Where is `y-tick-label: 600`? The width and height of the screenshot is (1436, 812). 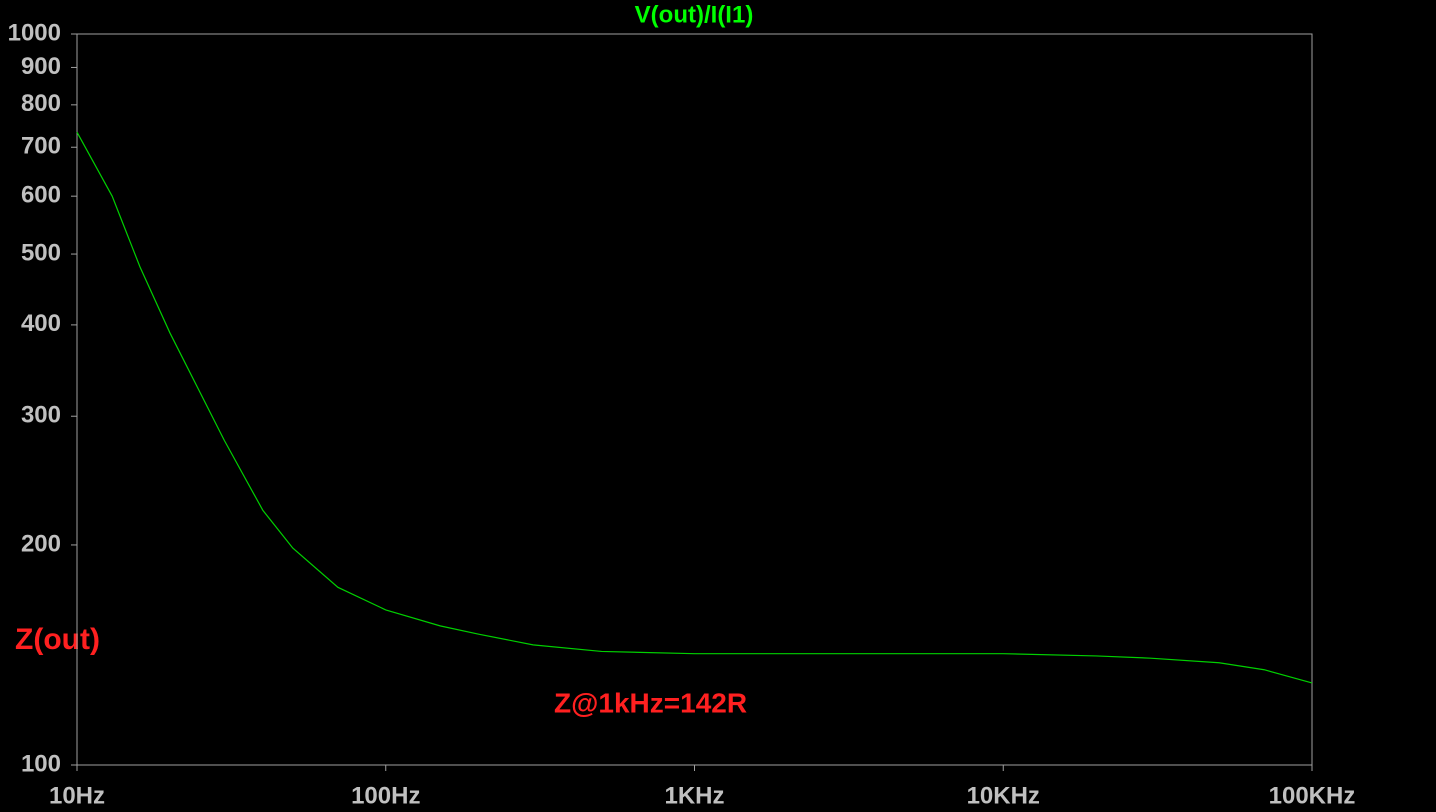
y-tick-label: 600 is located at coordinates (41, 195).